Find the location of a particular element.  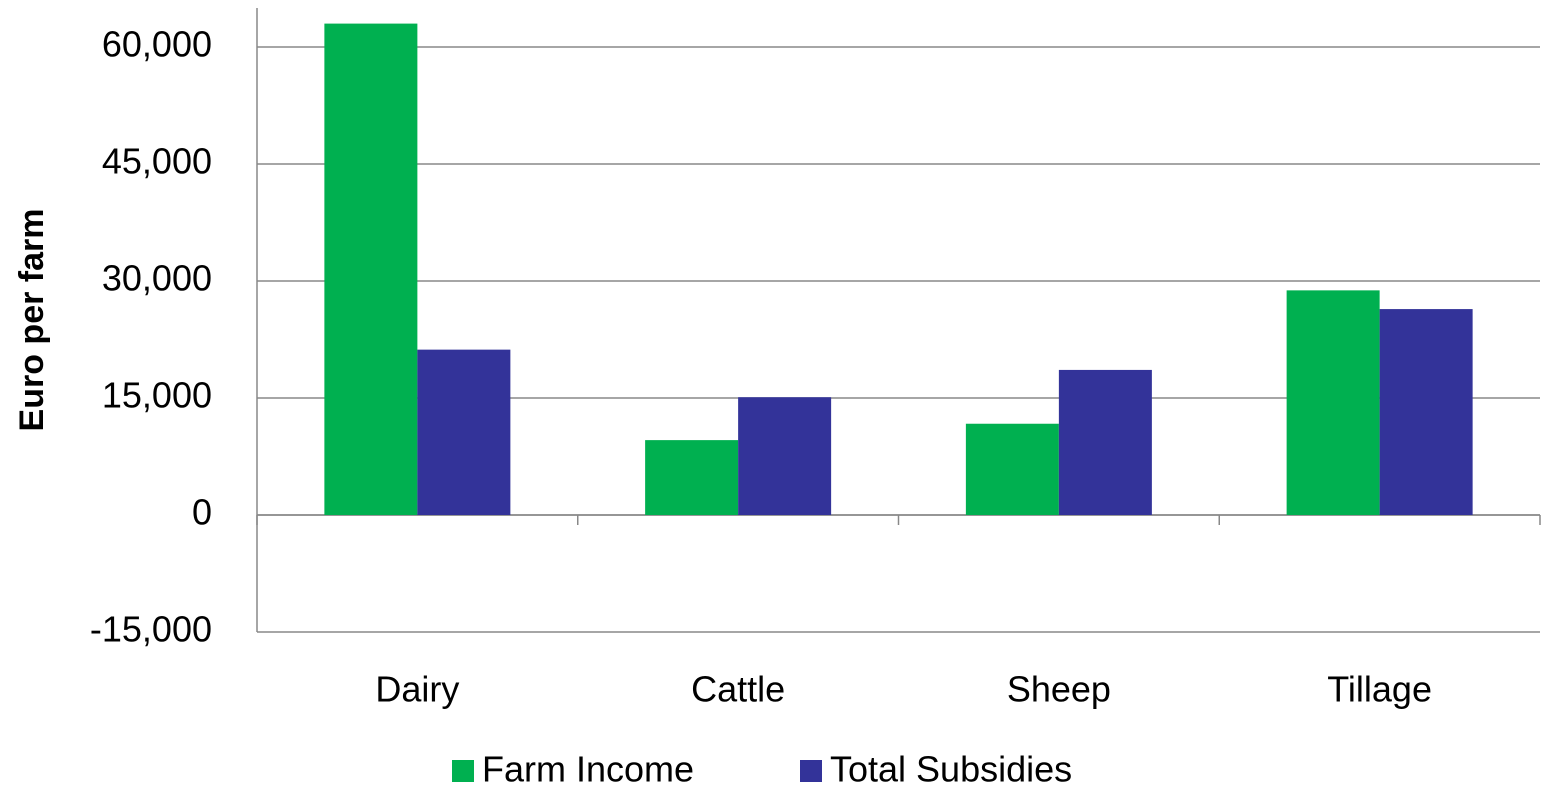

legend-label: Total Subsidies is located at coordinates (951, 769).